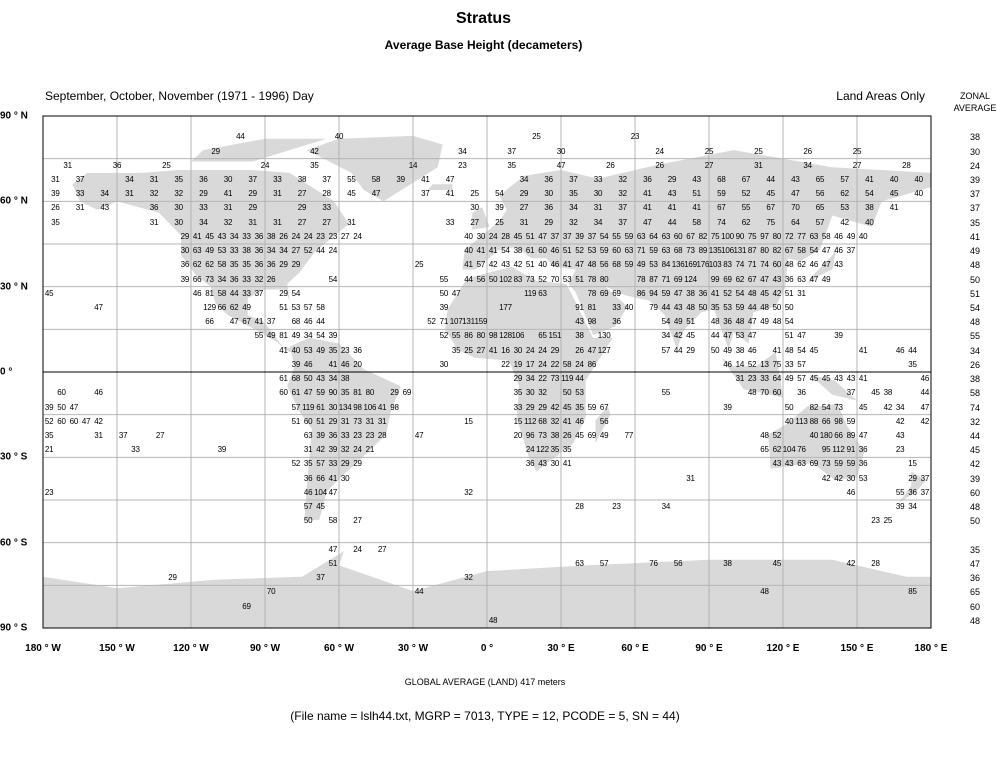 The width and height of the screenshot is (997, 760). Describe the element at coordinates (696, 179) in the screenshot. I see `cell-value: 43` at that location.